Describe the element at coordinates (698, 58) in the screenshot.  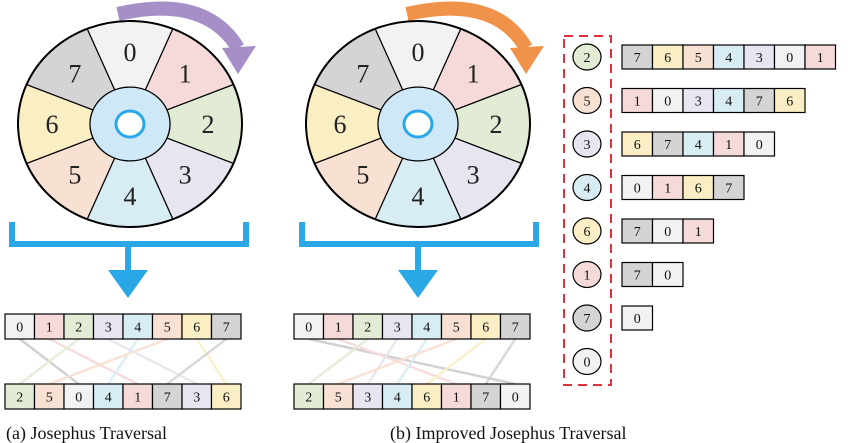
I see `remaining-cell-label: 5` at that location.